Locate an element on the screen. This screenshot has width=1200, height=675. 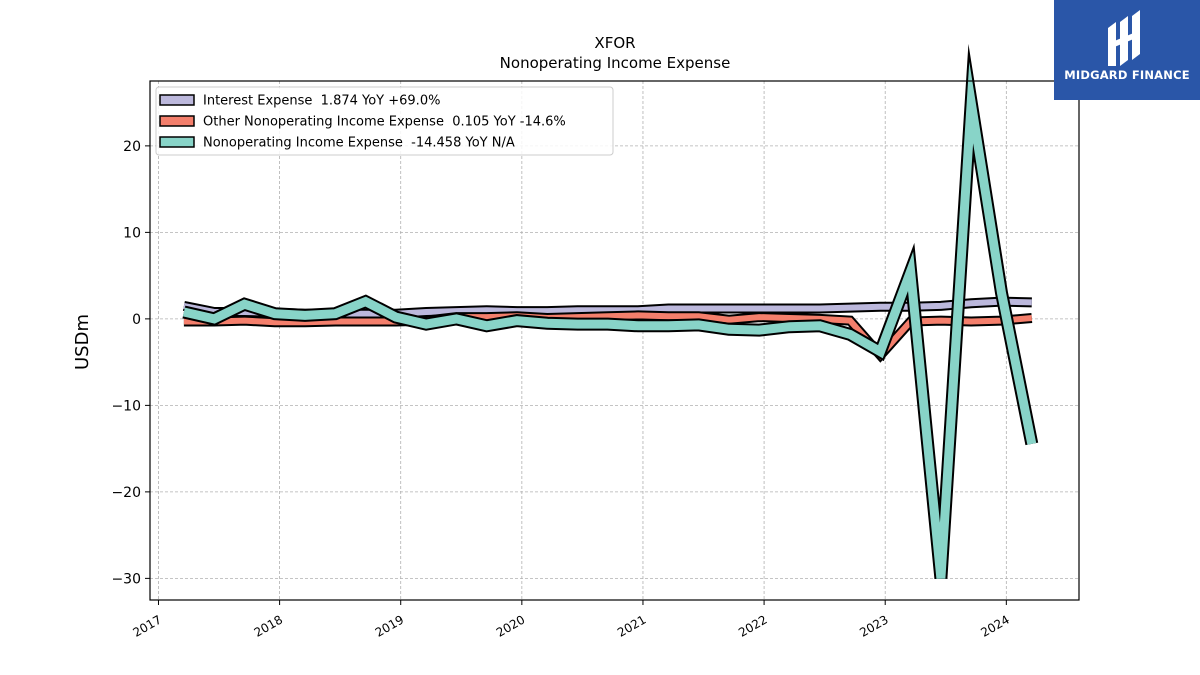
legend-label-interest-expense: Interest Expense 1.874 YoY +69.0% is located at coordinates (321, 101).